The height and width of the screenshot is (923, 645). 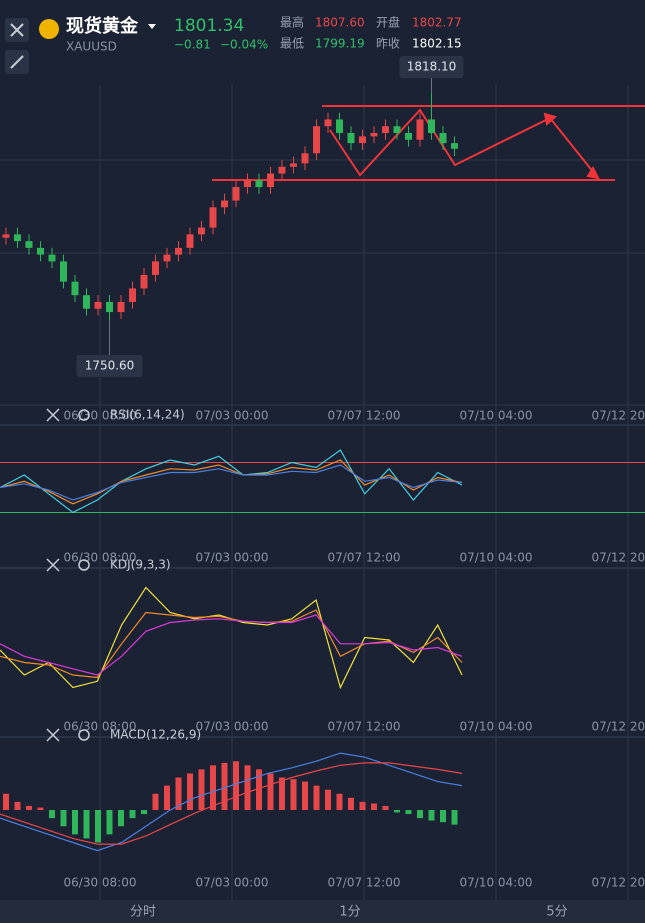 What do you see at coordinates (91, 47) in the screenshot?
I see `symbol: XAUUSD` at bounding box center [91, 47].